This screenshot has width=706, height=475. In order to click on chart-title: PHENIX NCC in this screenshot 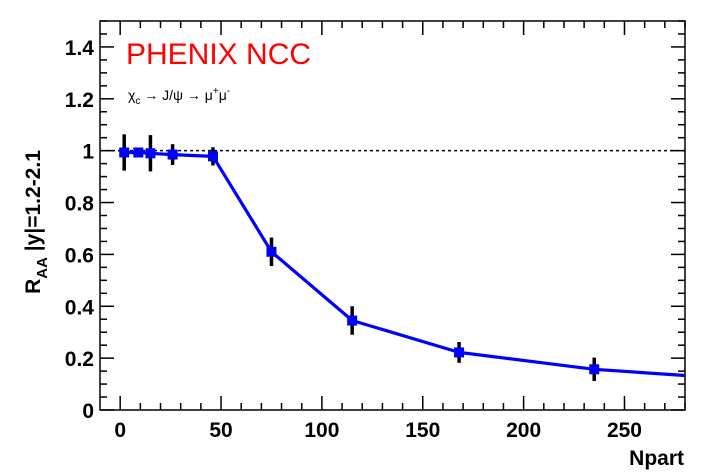, I will do `click(218, 54)`.